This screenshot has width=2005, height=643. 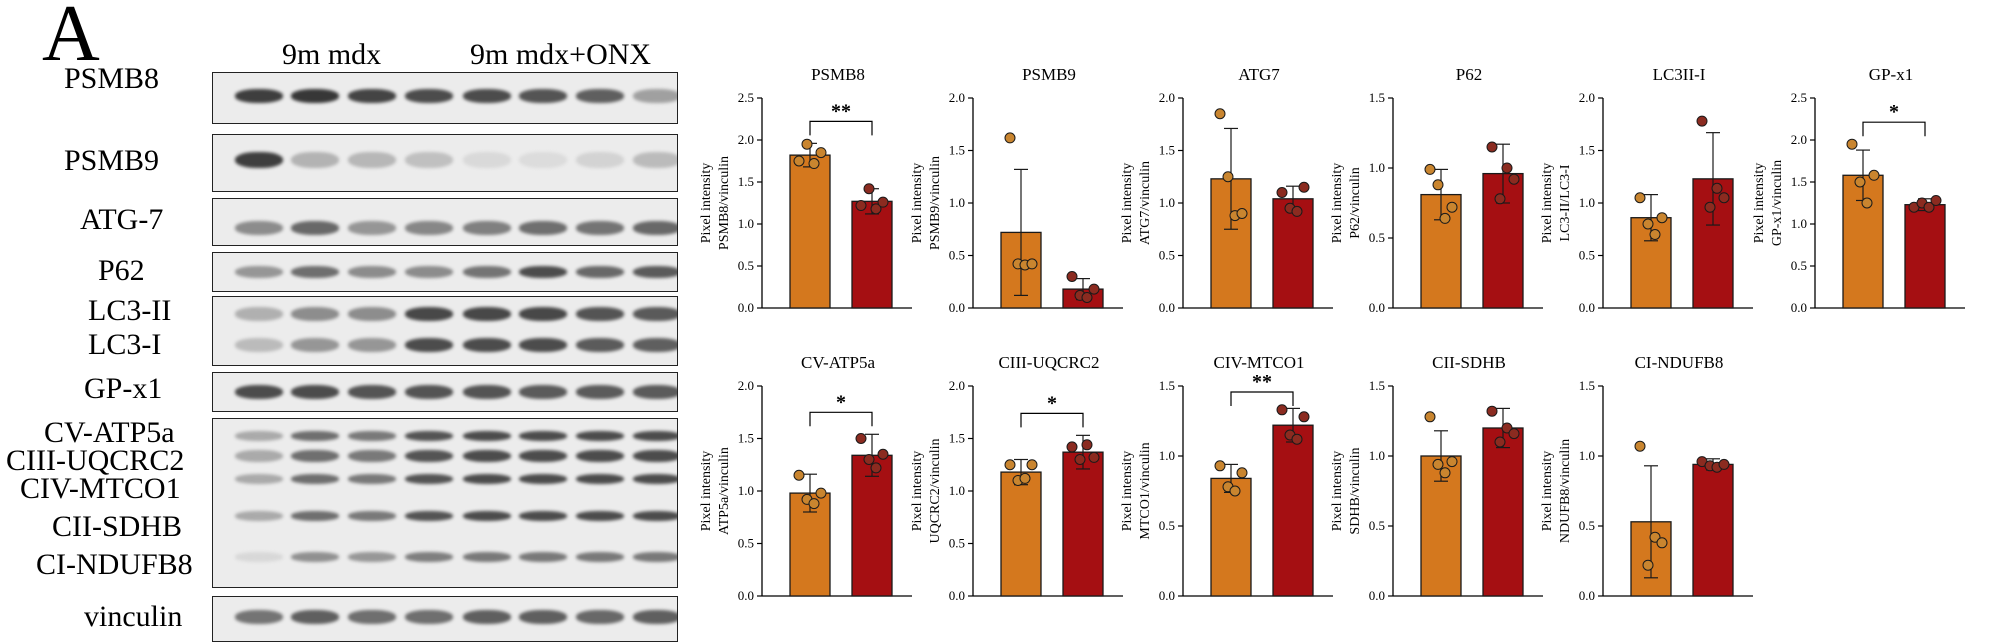 What do you see at coordinates (123, 388) in the screenshot?
I see `blot-label-gpx1: GP-x1` at bounding box center [123, 388].